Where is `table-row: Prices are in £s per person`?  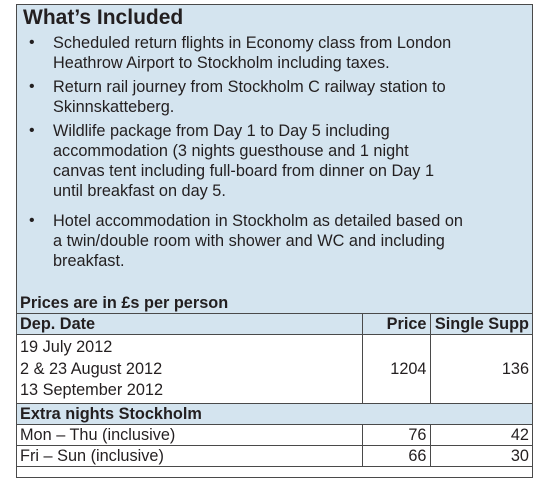 table-row: Prices are in £s per person is located at coordinates (274, 303).